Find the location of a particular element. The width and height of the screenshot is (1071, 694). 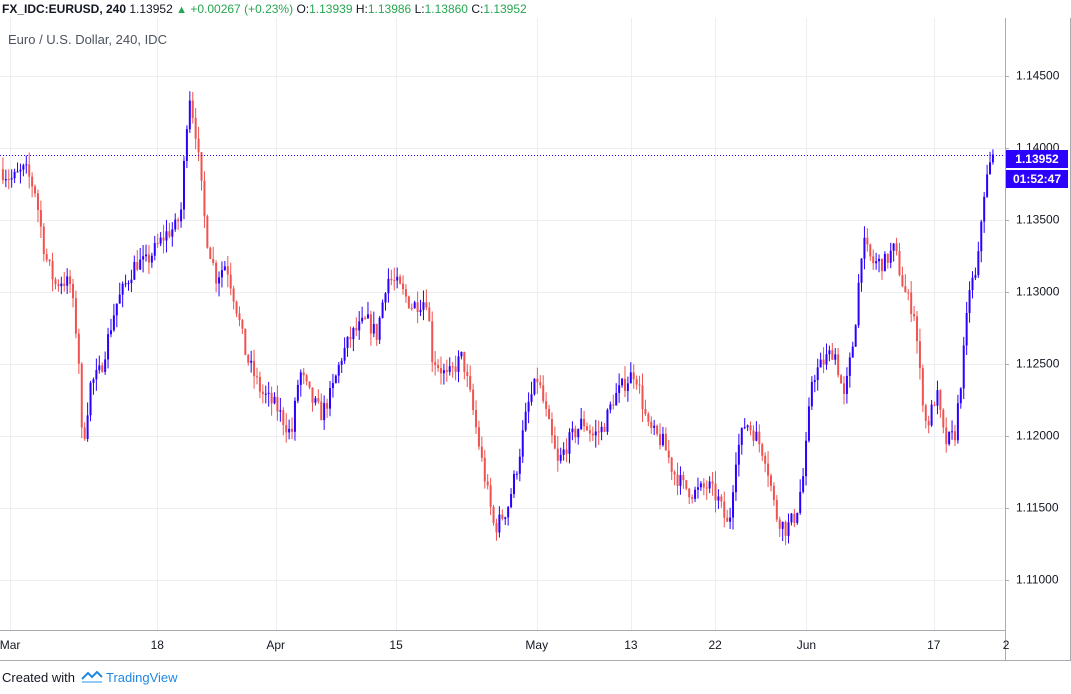

price-change: +0.00267 (+0.23%) is located at coordinates (242, 9).